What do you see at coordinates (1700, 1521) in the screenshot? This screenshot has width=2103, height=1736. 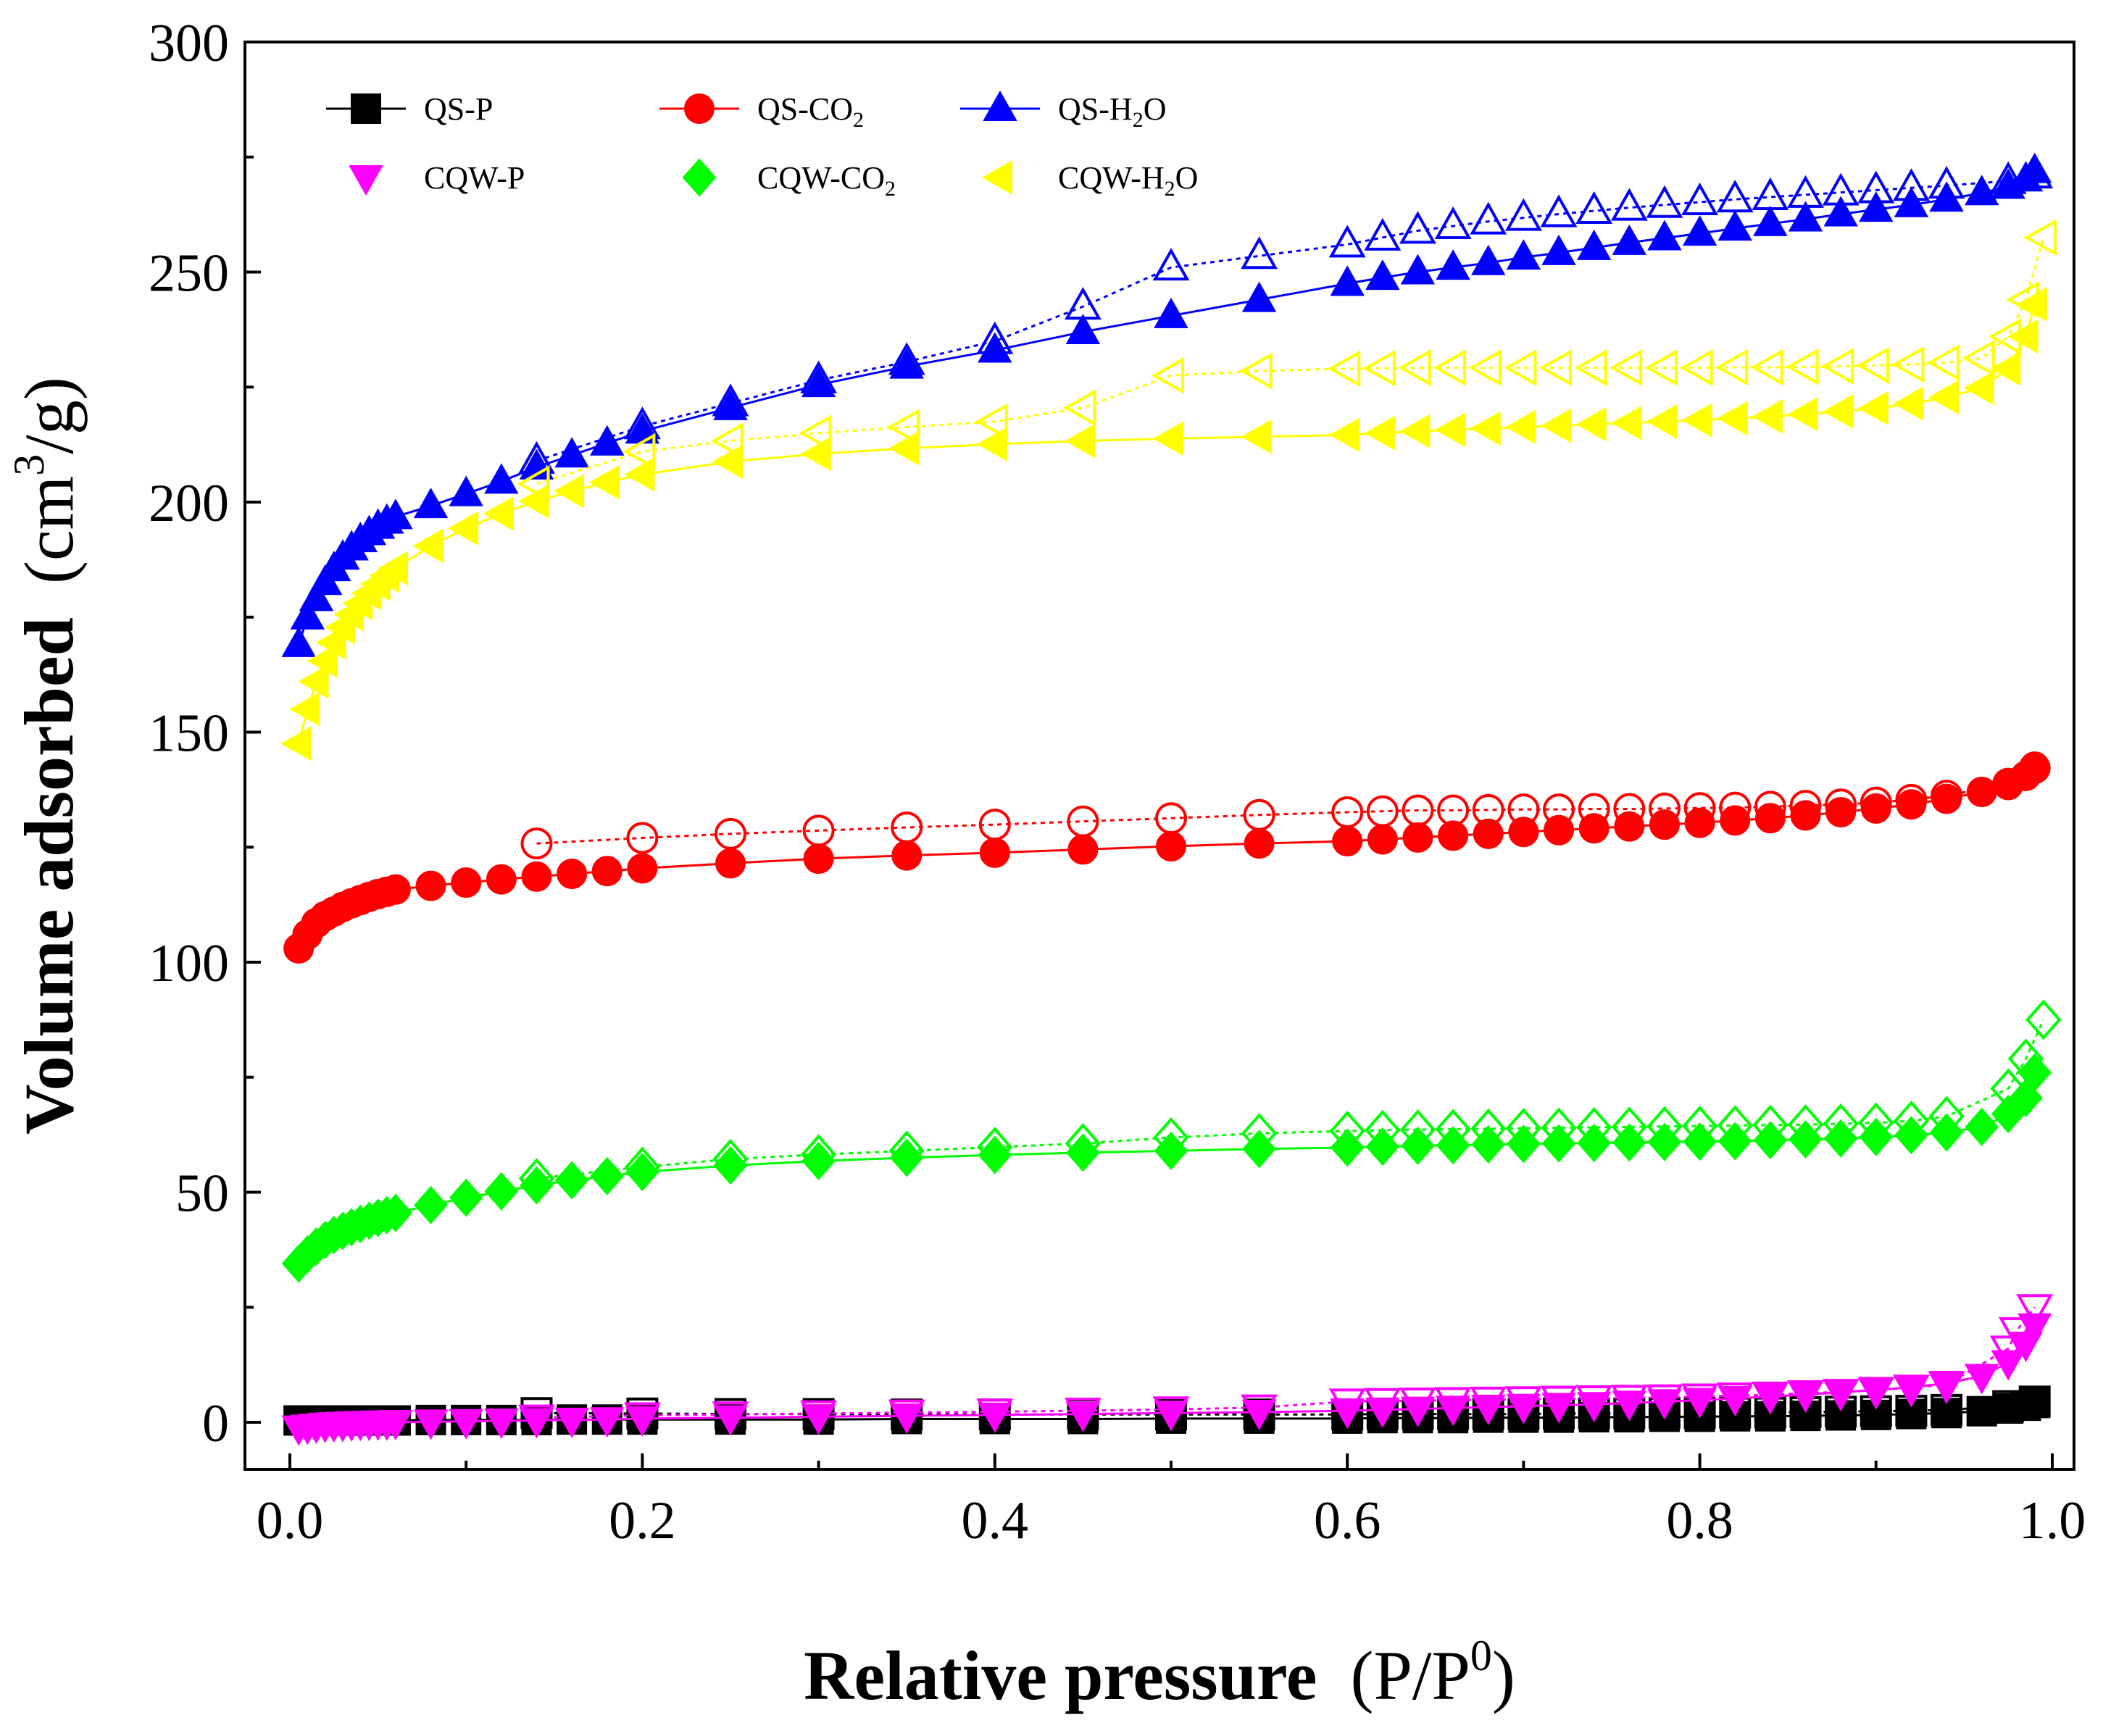 I see `x-tick-label: 0.8` at bounding box center [1700, 1521].